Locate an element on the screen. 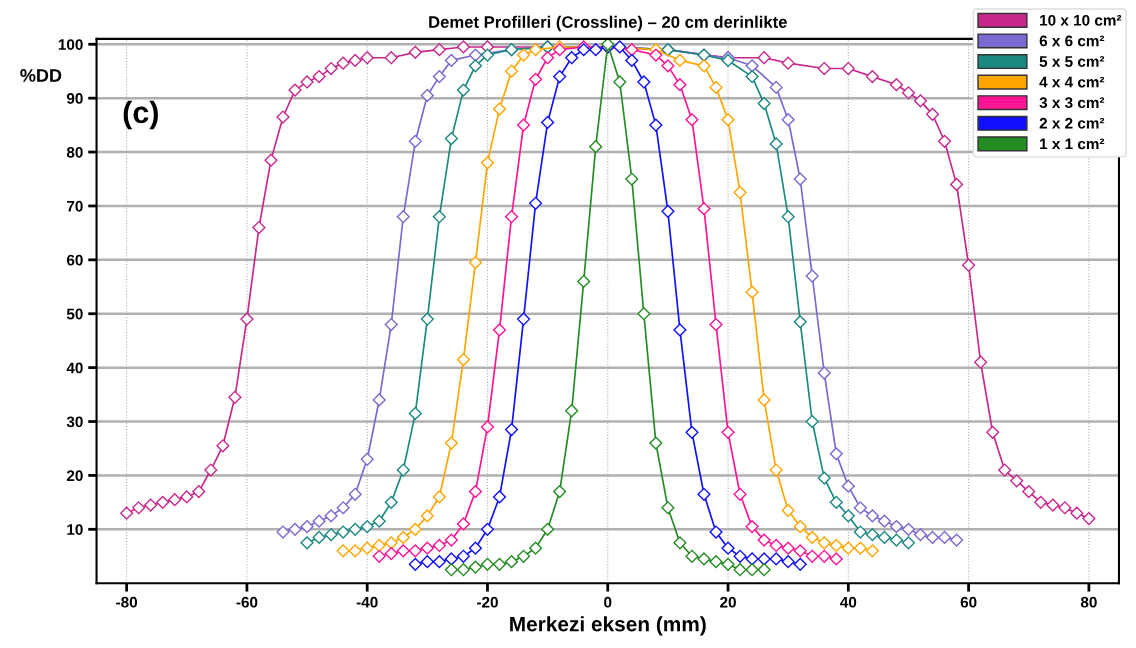  x-tick-label: -20 is located at coordinates (487, 602).